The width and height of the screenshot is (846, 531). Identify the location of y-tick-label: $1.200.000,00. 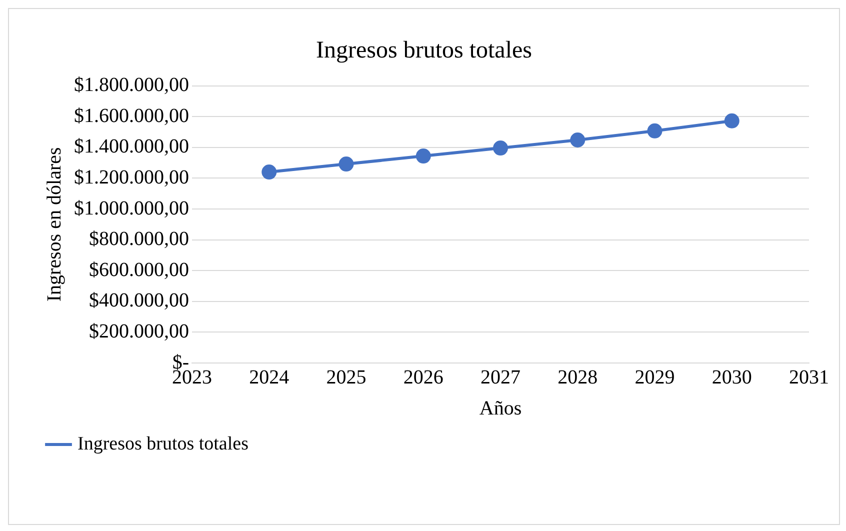
(131, 177).